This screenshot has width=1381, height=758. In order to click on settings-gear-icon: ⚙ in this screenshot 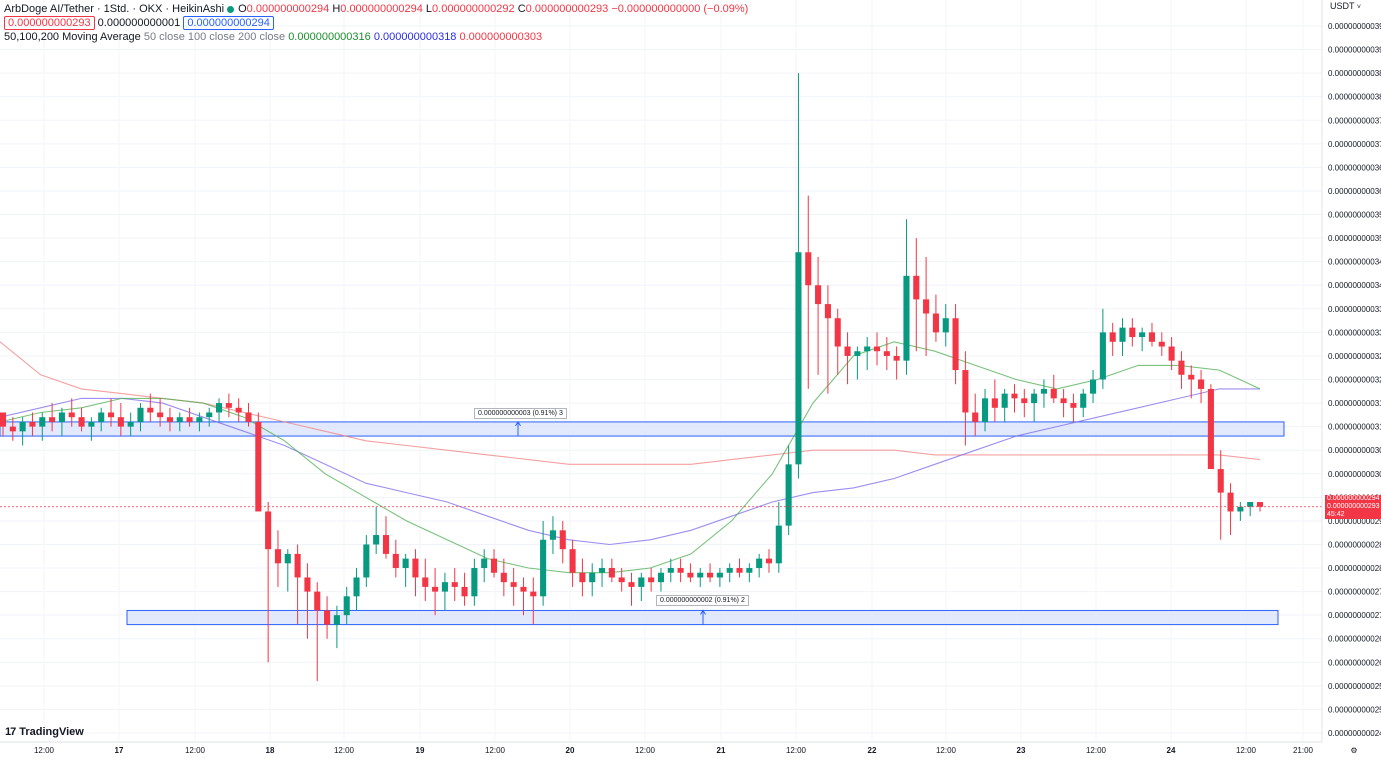, I will do `click(1353, 750)`.